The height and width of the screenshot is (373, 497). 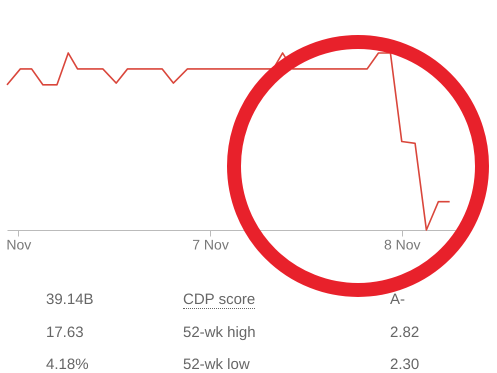 What do you see at coordinates (397, 299) in the screenshot?
I see `text: A-` at bounding box center [397, 299].